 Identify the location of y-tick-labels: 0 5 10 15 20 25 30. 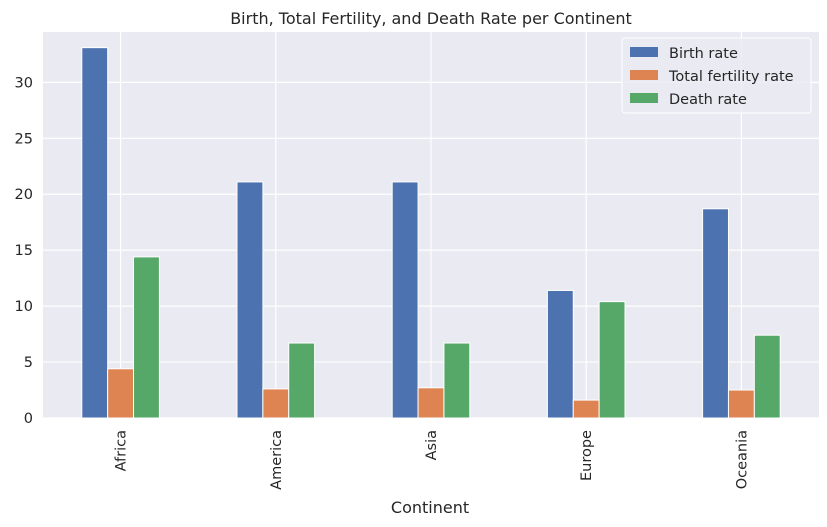
(24, 251).